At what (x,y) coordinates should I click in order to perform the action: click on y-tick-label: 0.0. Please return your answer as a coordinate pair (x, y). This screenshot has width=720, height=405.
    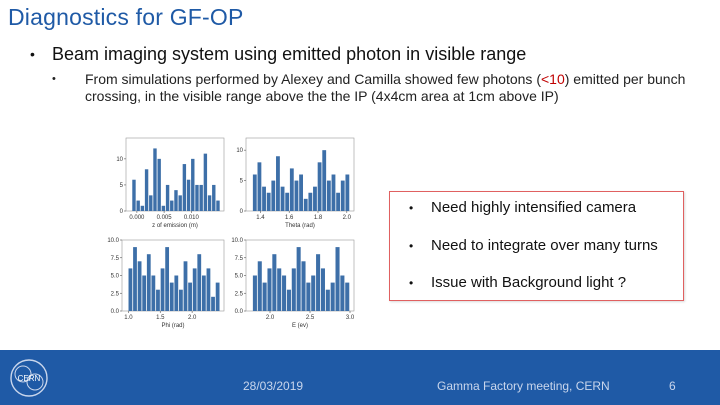
    Looking at the image, I should click on (239, 312).